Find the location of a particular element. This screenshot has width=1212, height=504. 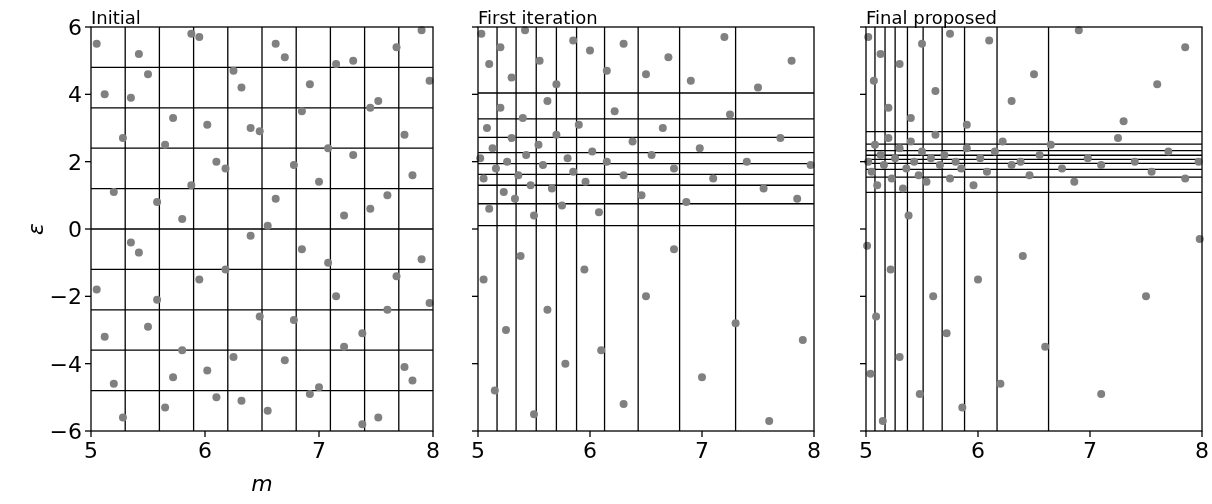

y-tick-label: −6 is located at coordinates (65, 431).